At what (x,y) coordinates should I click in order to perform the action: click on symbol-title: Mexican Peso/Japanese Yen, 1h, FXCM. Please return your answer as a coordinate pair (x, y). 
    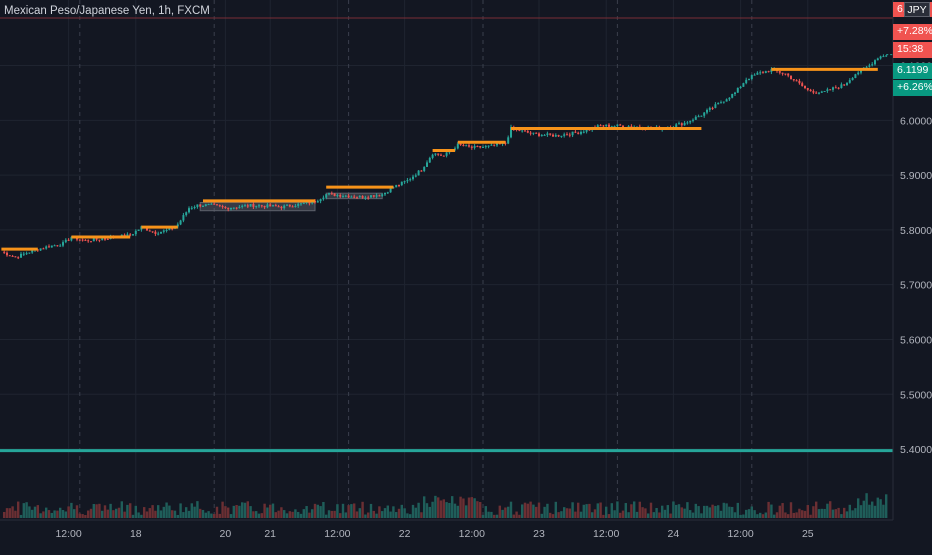
    Looking at the image, I should click on (107, 11).